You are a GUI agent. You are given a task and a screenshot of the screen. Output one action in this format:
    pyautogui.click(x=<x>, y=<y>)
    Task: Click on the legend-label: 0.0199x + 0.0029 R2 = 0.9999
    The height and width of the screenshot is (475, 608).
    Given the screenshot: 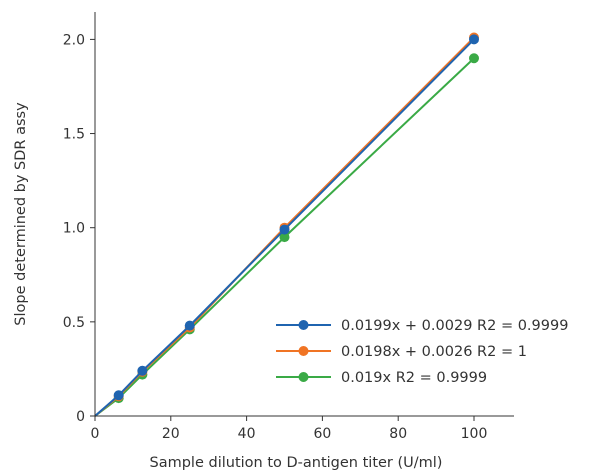 What is the action you would take?
    pyautogui.click(x=454, y=326)
    